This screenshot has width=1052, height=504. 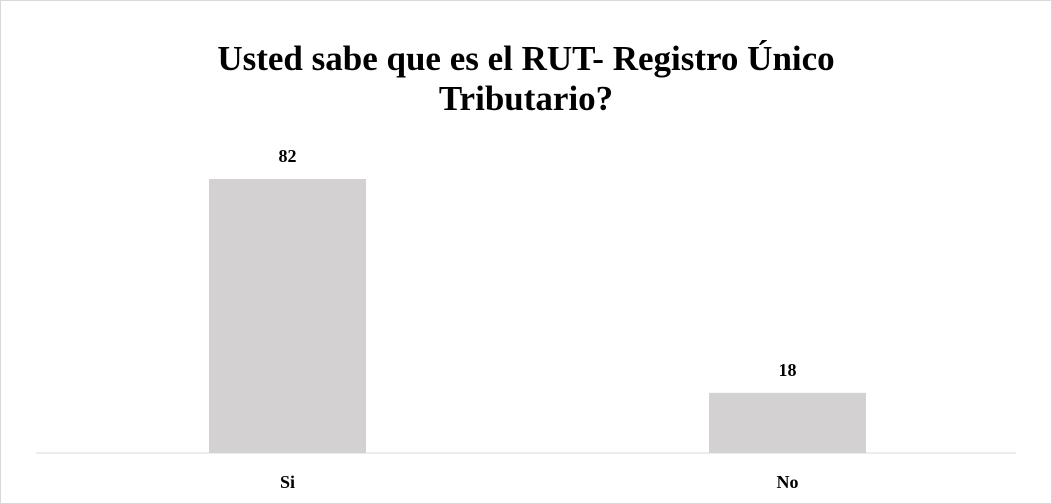 I want to click on x-tick-label: Si, so click(x=287, y=482).